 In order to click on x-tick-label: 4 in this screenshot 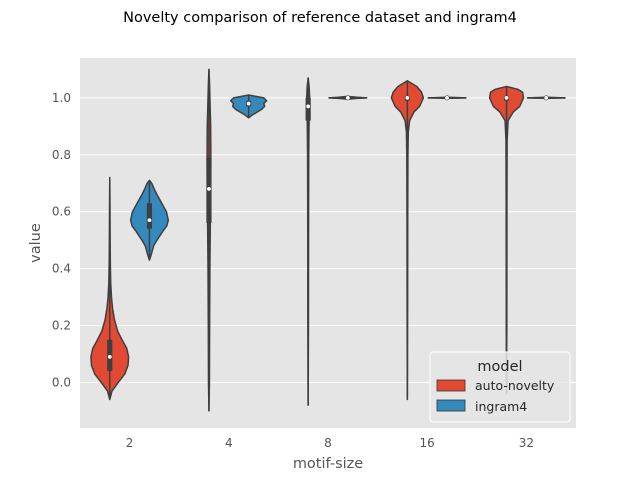, I will do `click(229, 443)`.